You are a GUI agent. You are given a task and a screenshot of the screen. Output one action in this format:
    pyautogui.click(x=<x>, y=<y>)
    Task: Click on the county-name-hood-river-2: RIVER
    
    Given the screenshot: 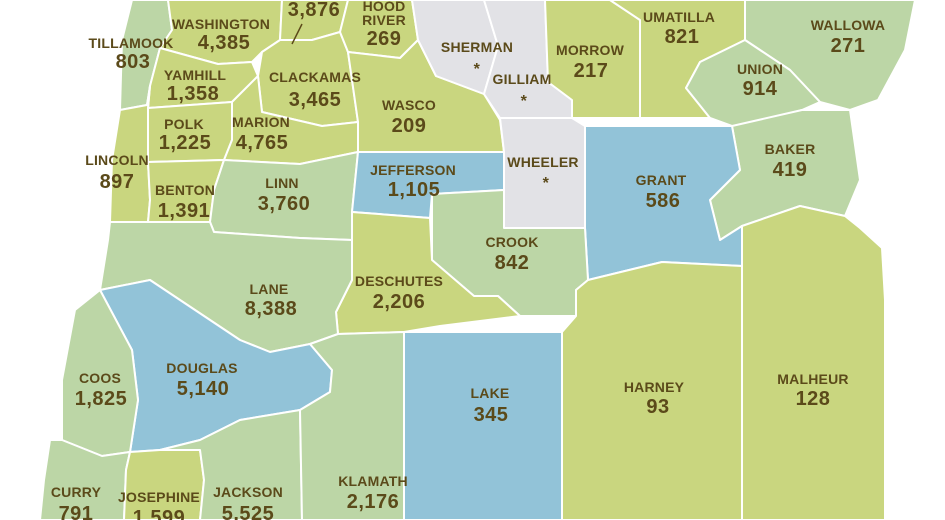 What is the action you would take?
    pyautogui.click(x=384, y=20)
    